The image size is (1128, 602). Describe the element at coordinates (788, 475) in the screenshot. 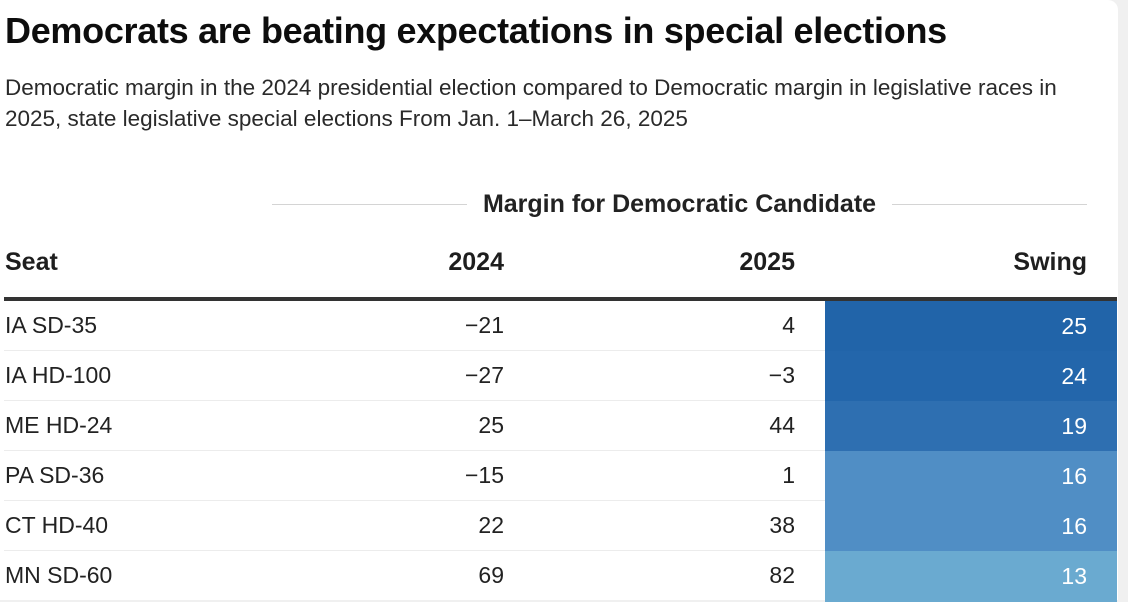

I see `margin-2025-cell: 1` at that location.